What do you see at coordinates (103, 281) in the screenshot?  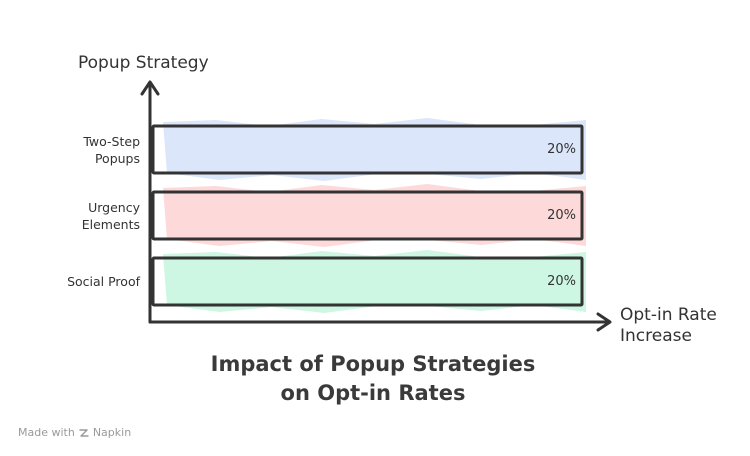 I see `category-label: Social Proof` at bounding box center [103, 281].